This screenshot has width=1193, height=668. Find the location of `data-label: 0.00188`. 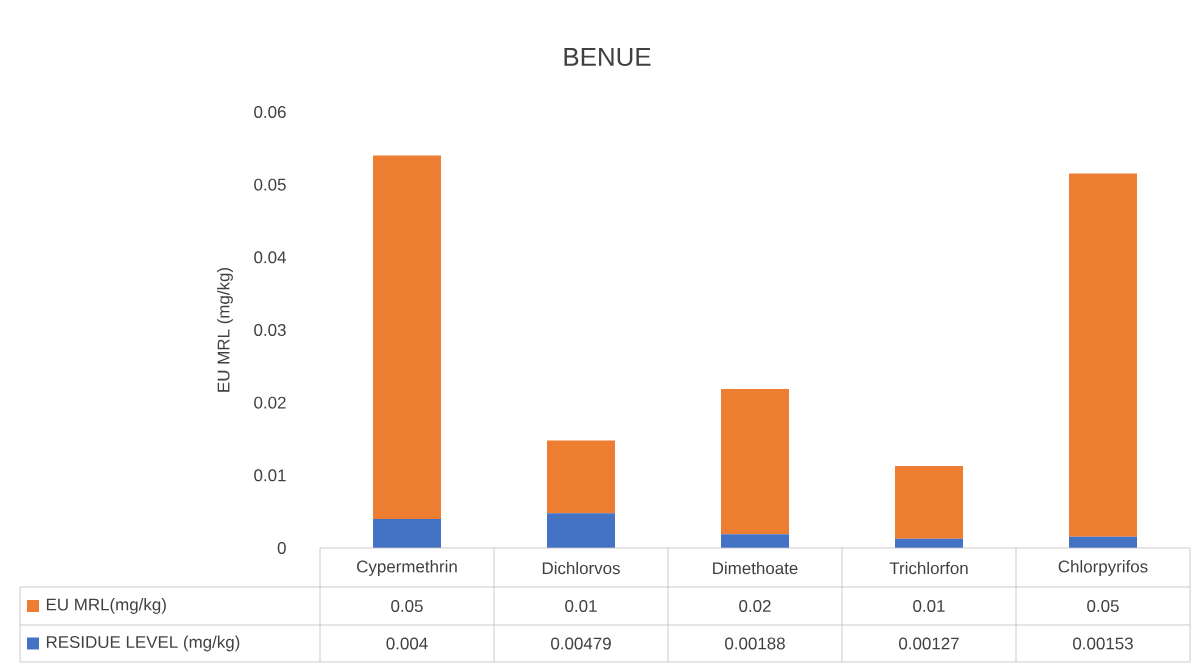

data-label: 0.00188 is located at coordinates (755, 643).